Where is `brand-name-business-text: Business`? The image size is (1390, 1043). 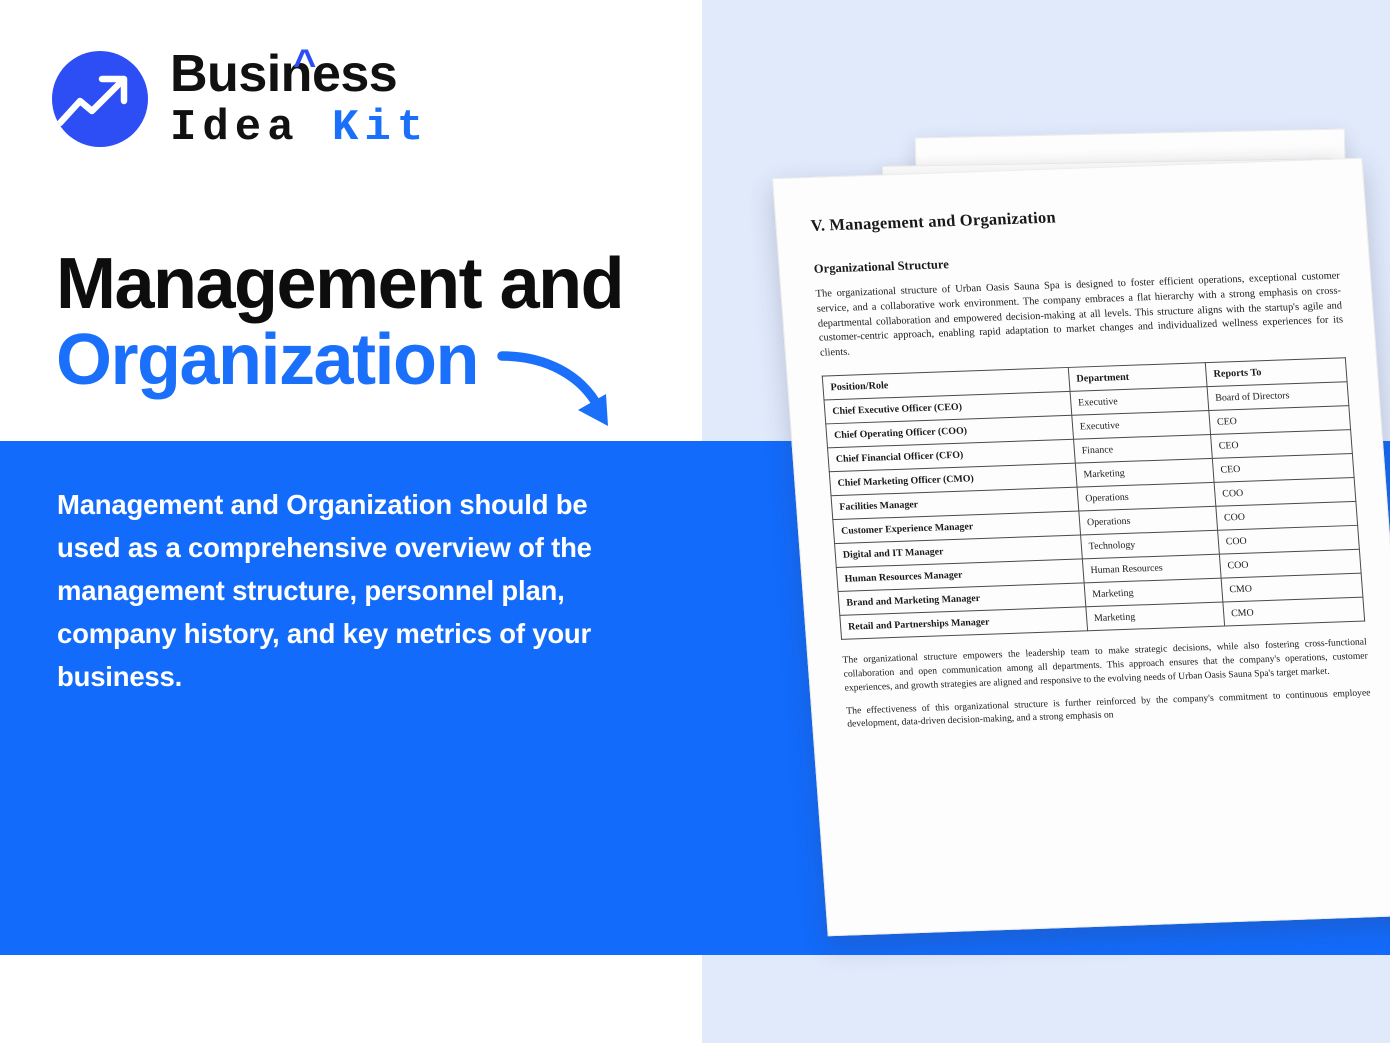 brand-name-business-text: Business is located at coordinates (284, 74).